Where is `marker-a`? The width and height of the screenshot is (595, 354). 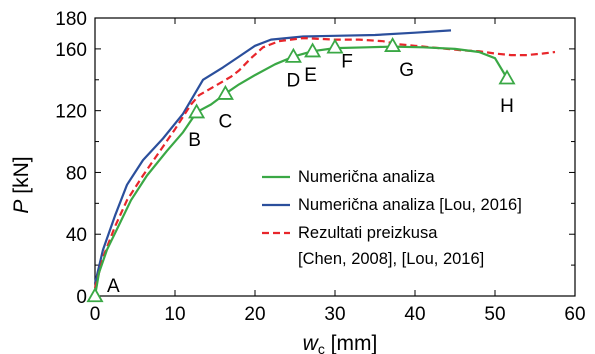 marker-a is located at coordinates (95, 295).